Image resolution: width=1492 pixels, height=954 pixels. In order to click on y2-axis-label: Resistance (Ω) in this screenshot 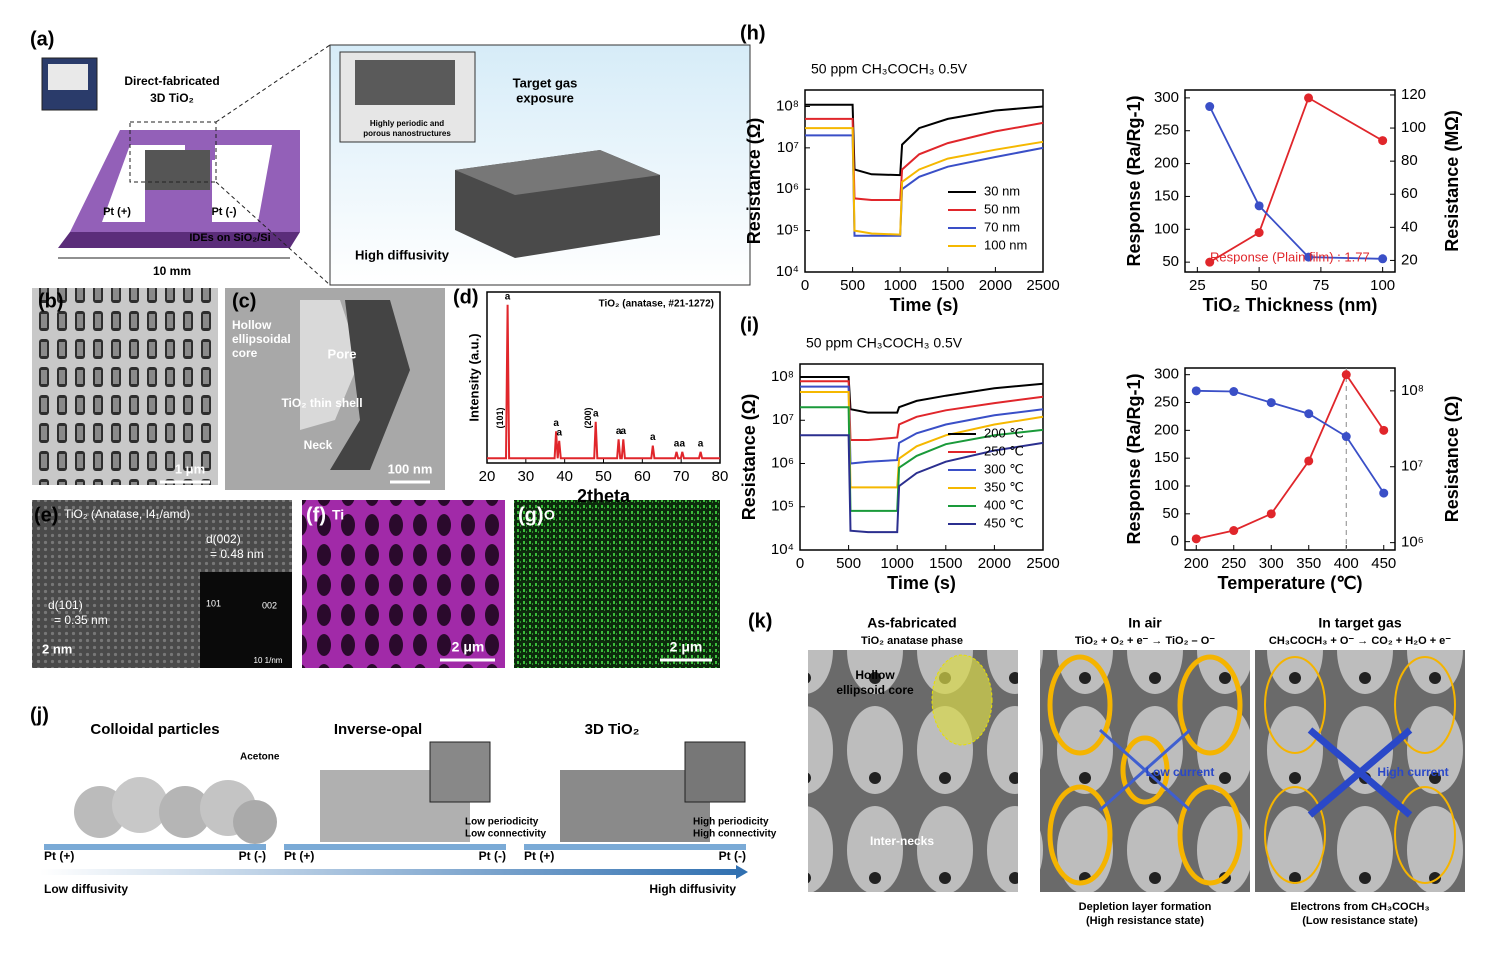, I will do `click(1452, 459)`.